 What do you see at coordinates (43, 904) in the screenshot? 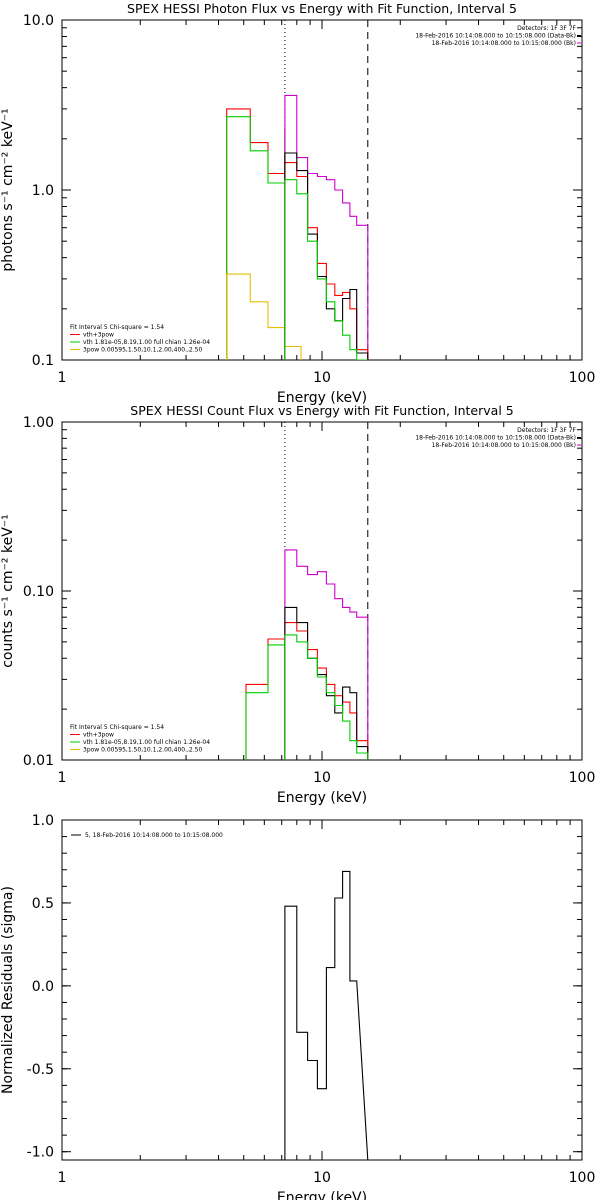
I see `y-tick-label: 0.5` at bounding box center [43, 904].